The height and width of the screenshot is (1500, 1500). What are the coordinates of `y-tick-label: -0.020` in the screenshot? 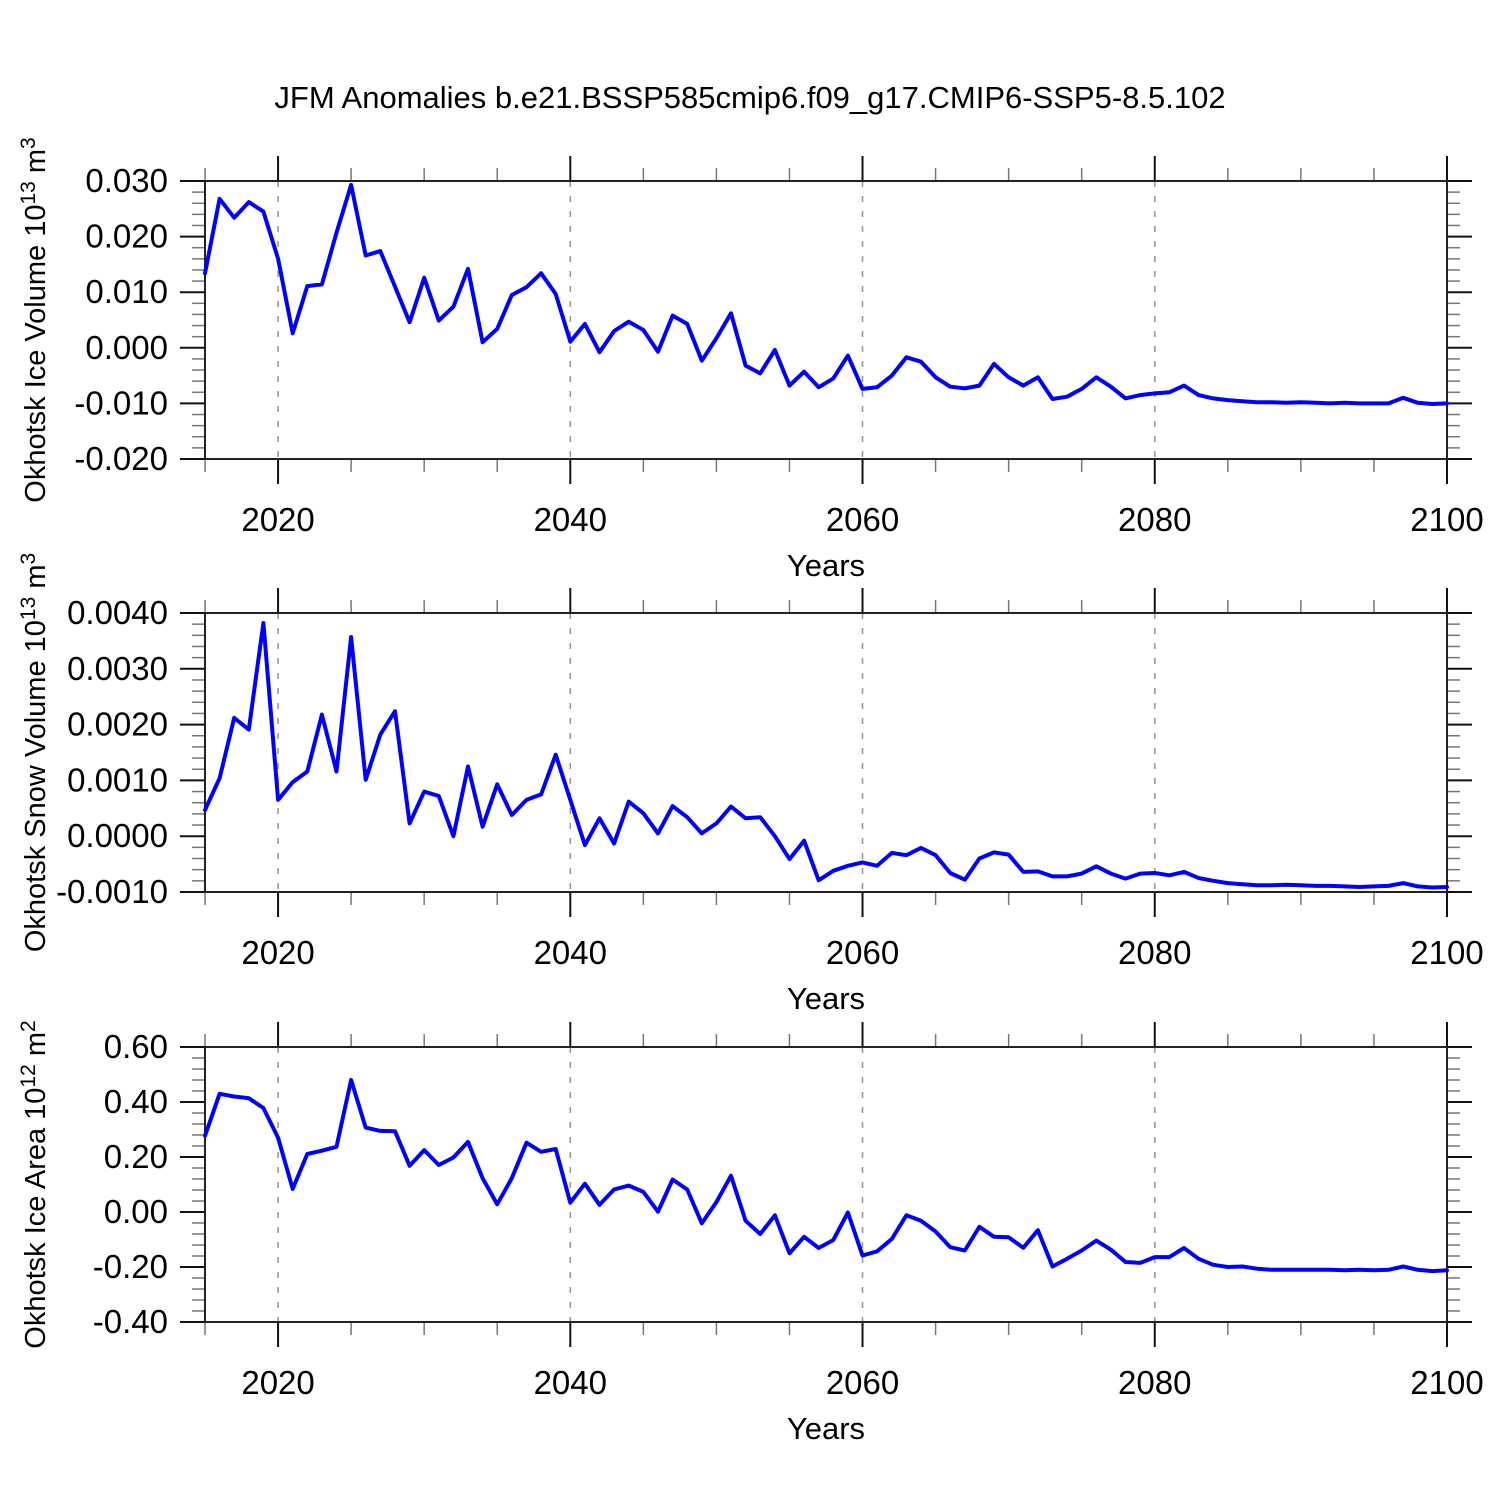 It's located at (121, 458).